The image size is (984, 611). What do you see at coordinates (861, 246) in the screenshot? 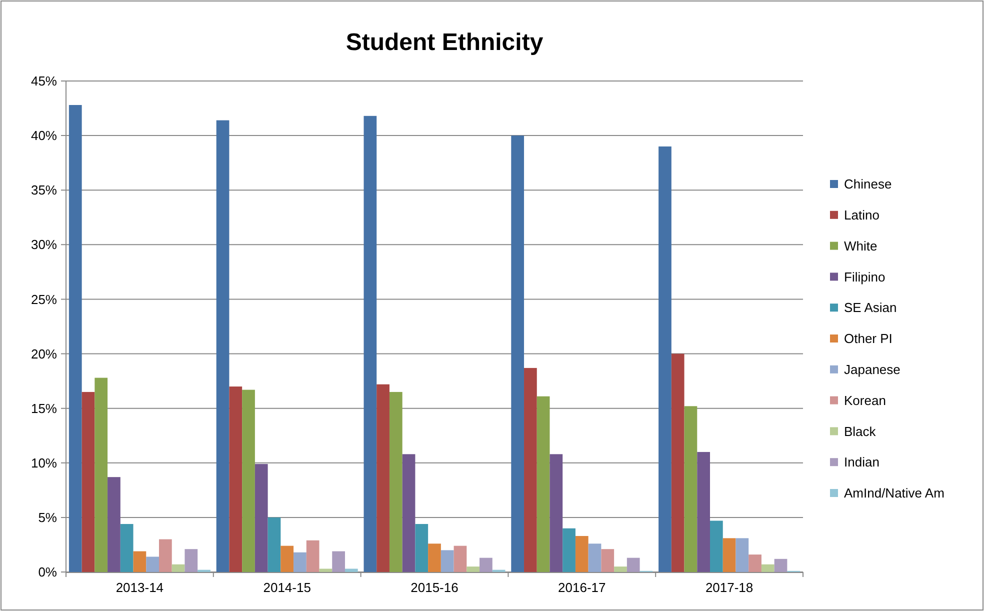
I see `legend-label: White` at bounding box center [861, 246].